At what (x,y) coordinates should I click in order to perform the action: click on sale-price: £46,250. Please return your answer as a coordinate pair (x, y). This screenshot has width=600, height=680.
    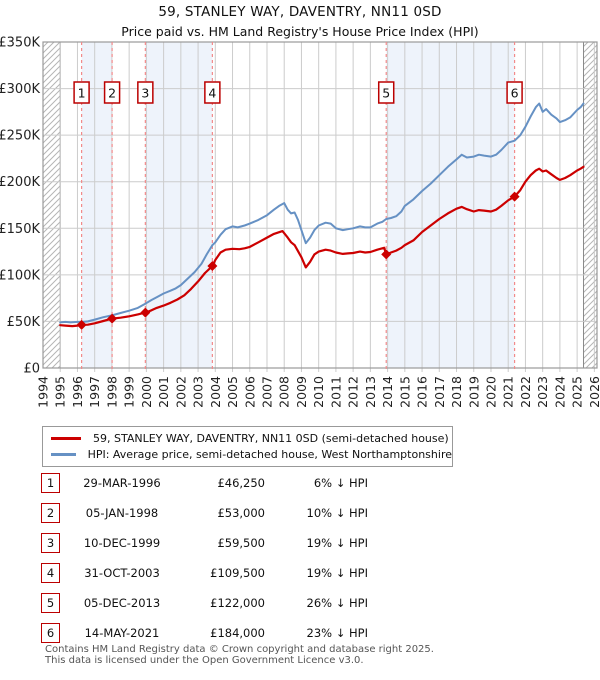
    Looking at the image, I should click on (241, 483).